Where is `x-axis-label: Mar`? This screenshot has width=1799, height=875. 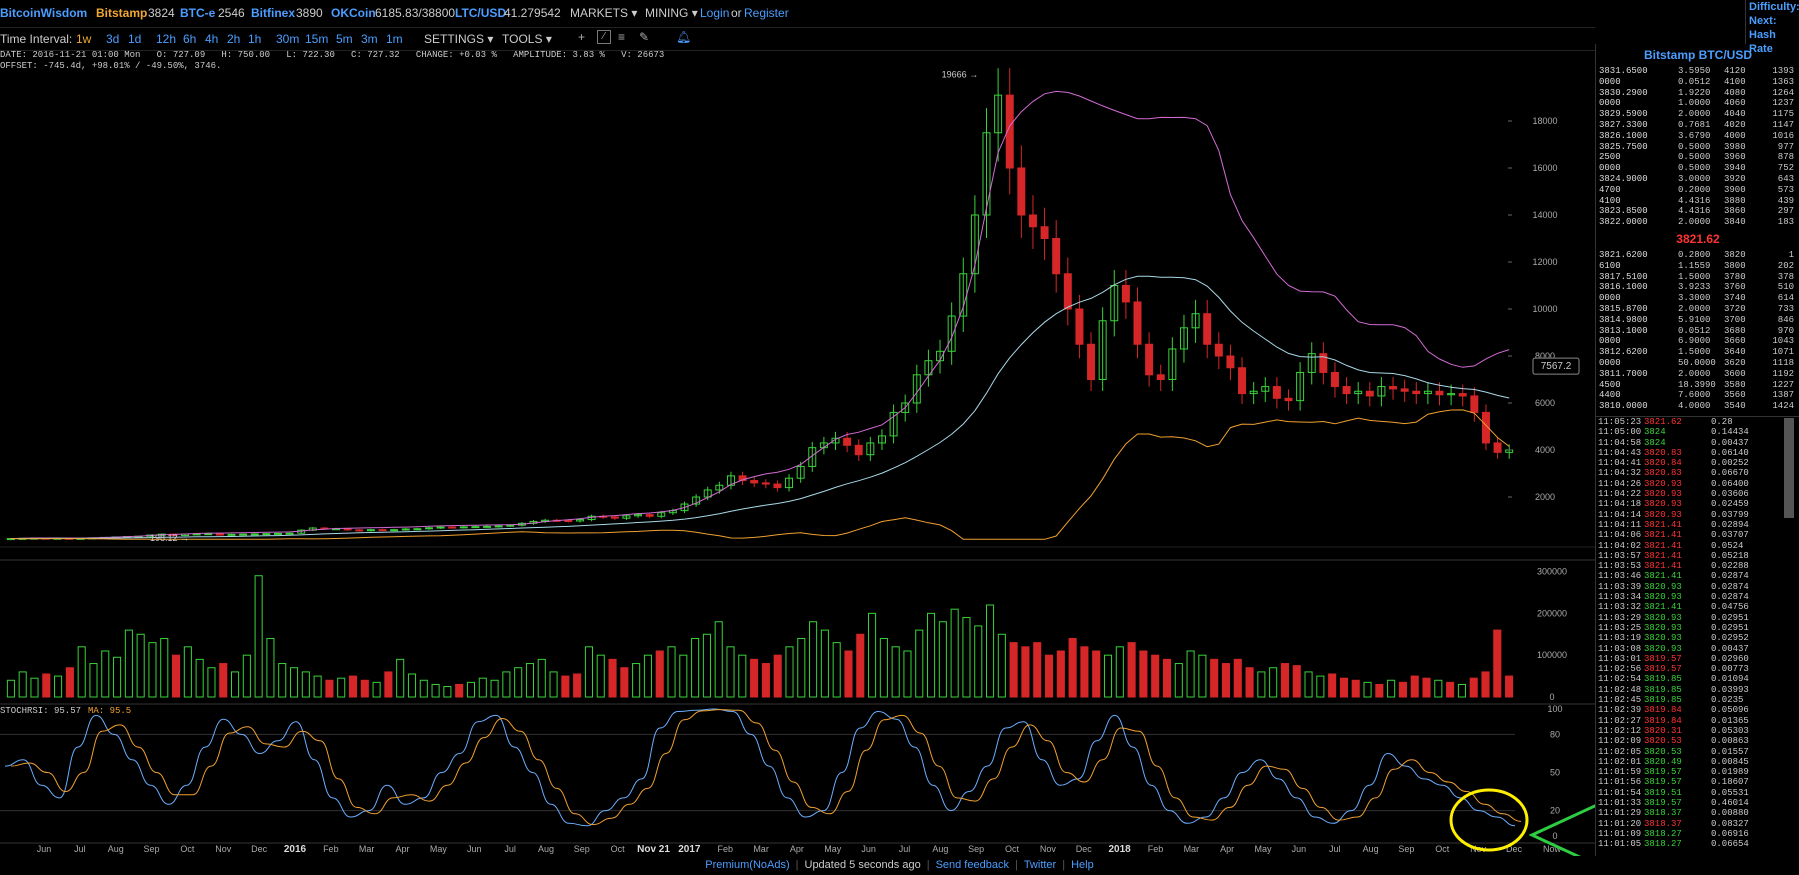 x-axis-label: Mar is located at coordinates (761, 849).